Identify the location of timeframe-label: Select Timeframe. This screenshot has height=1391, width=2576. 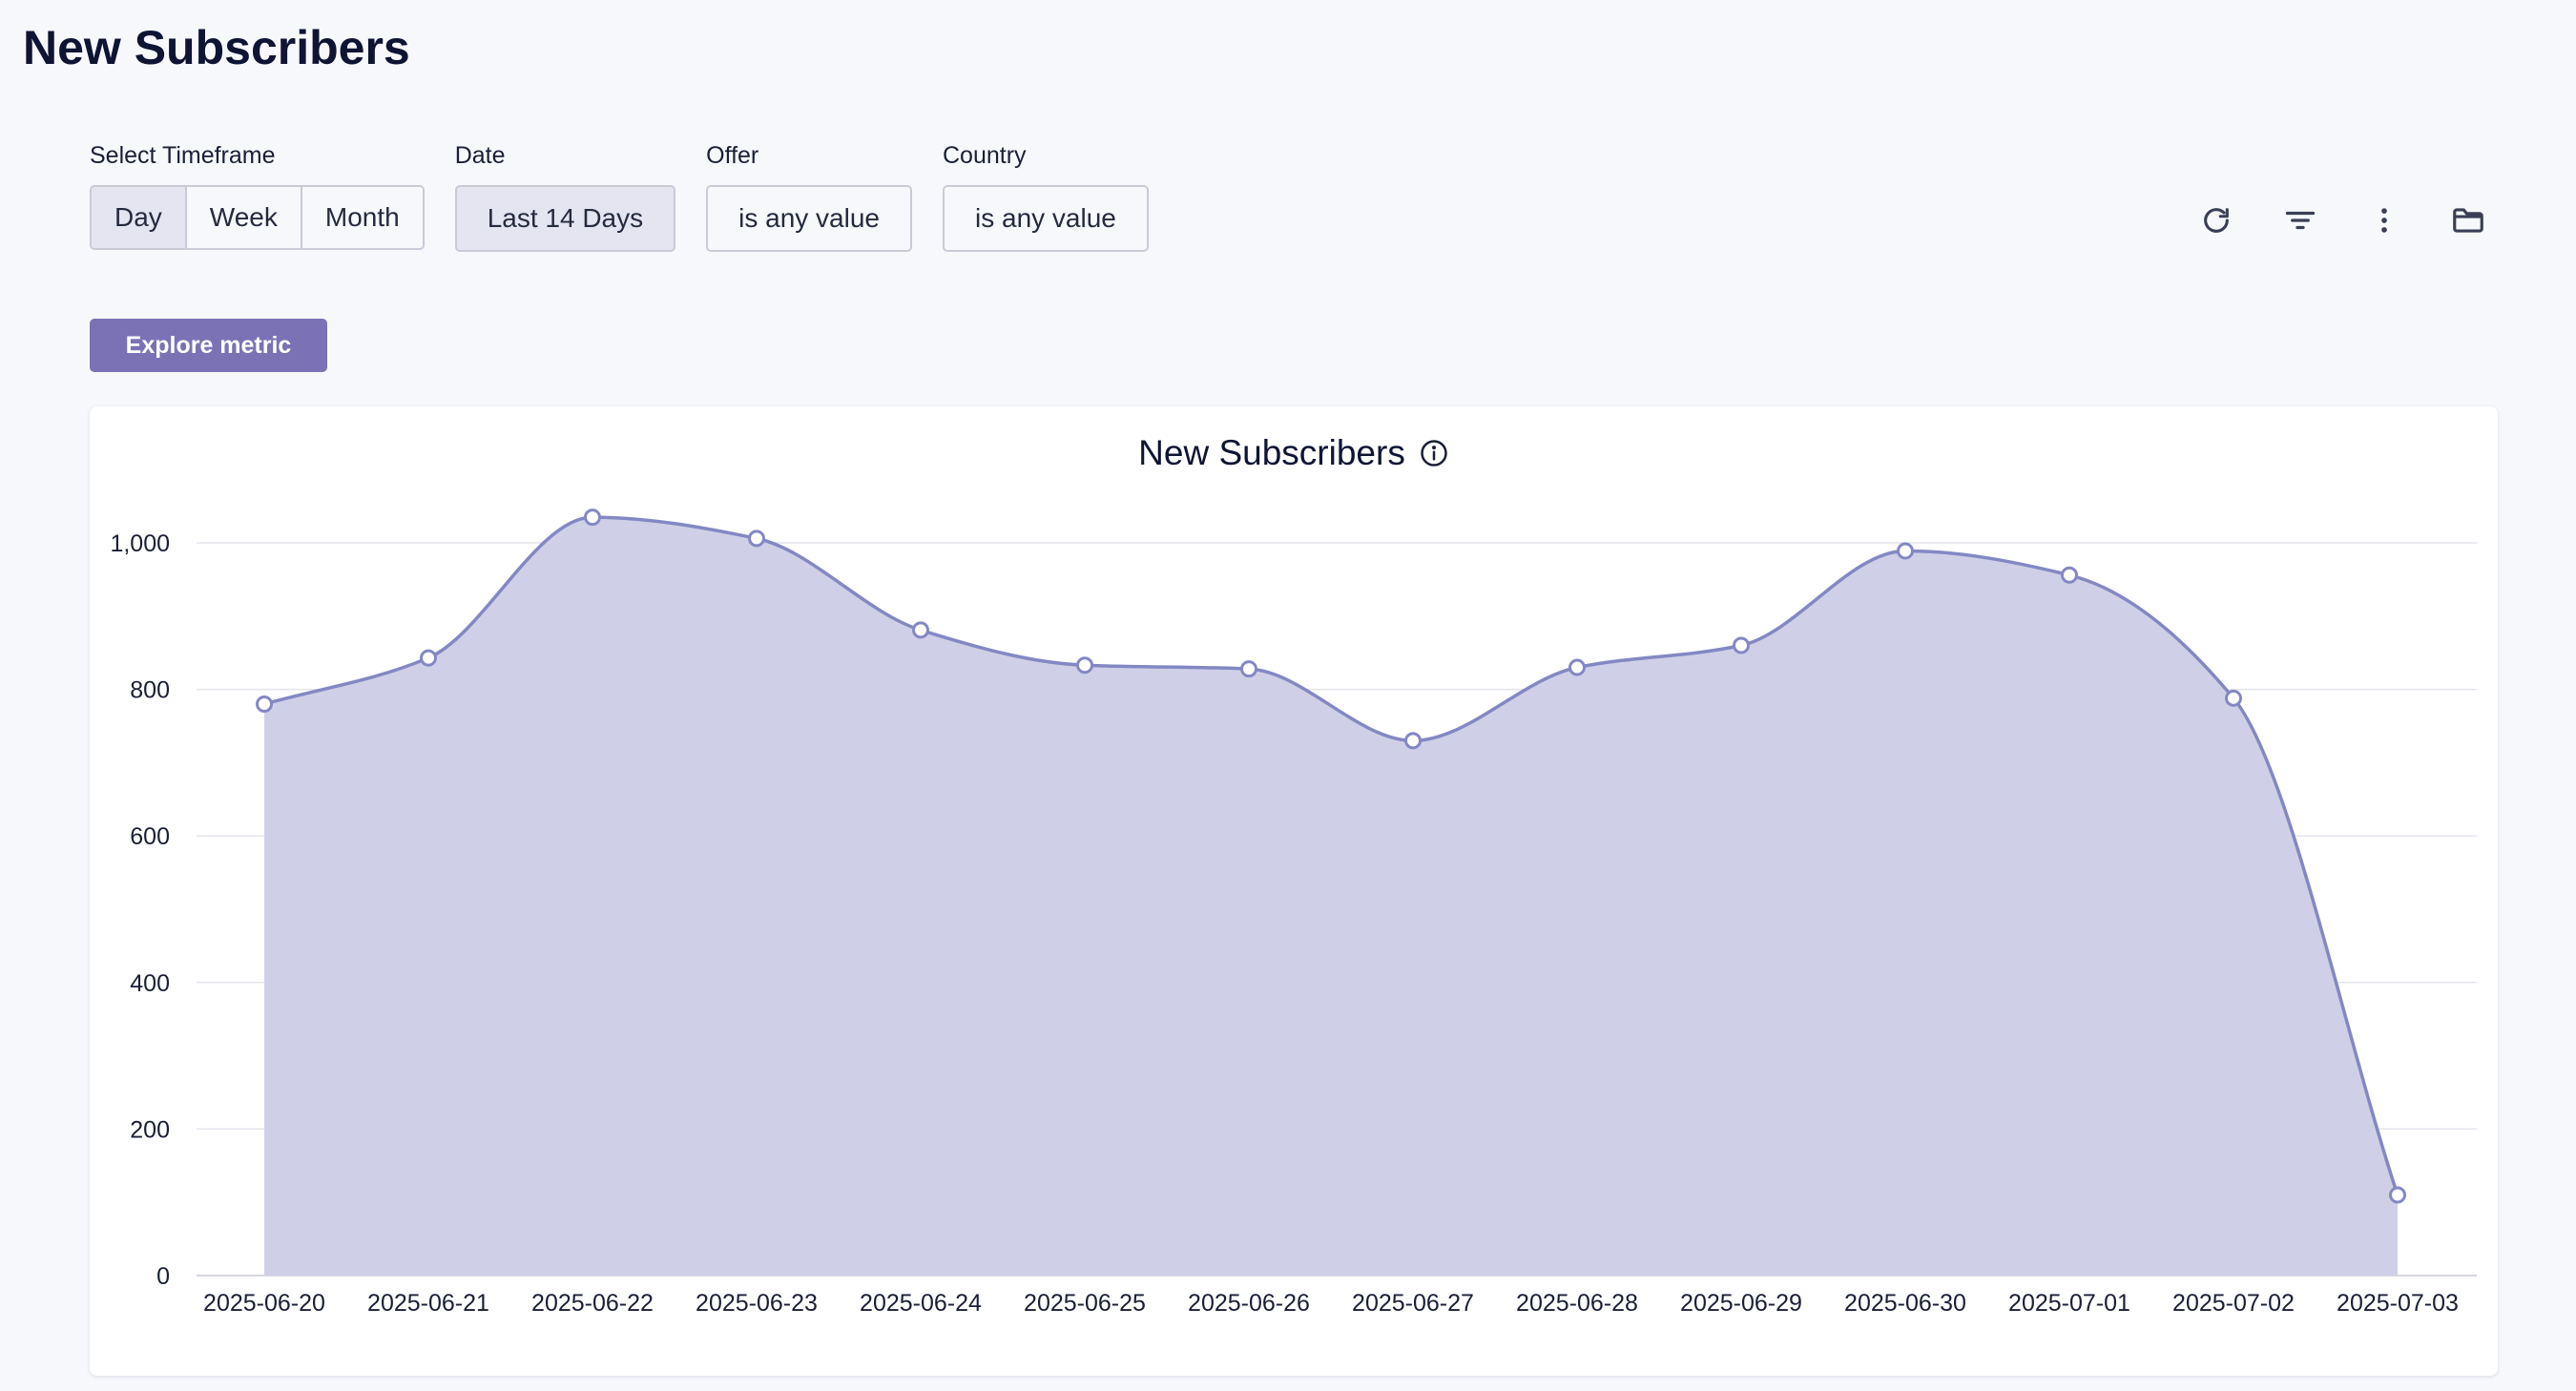
(183, 155).